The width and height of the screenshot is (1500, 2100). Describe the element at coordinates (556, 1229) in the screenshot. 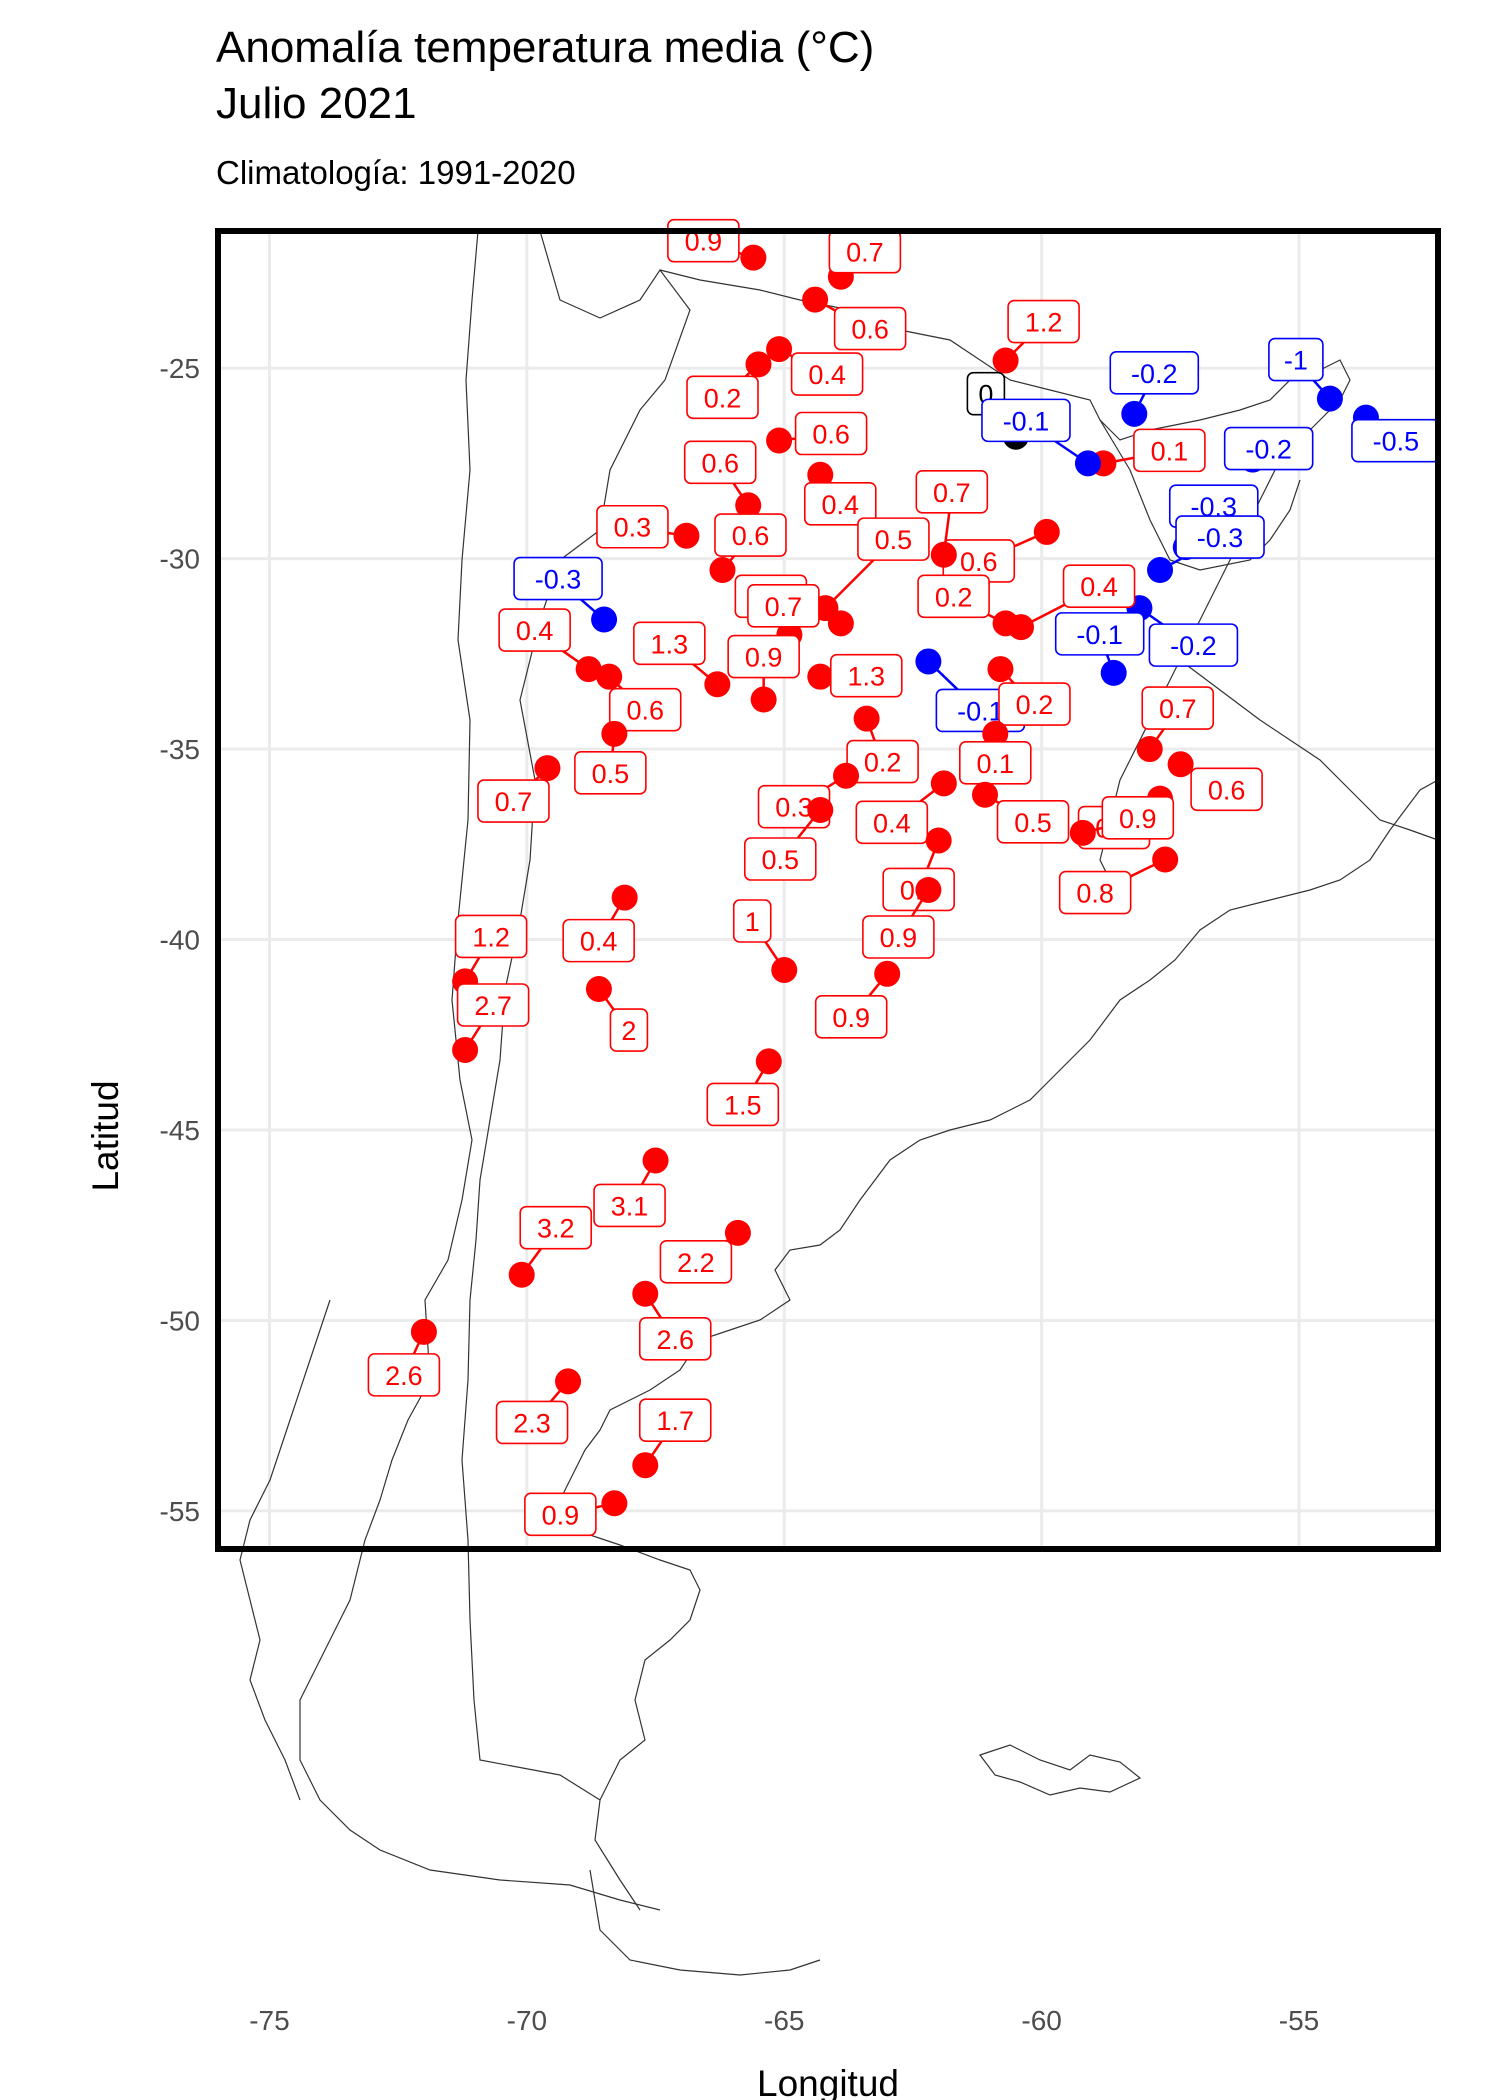

I see `point-value-label: 3.2` at that location.